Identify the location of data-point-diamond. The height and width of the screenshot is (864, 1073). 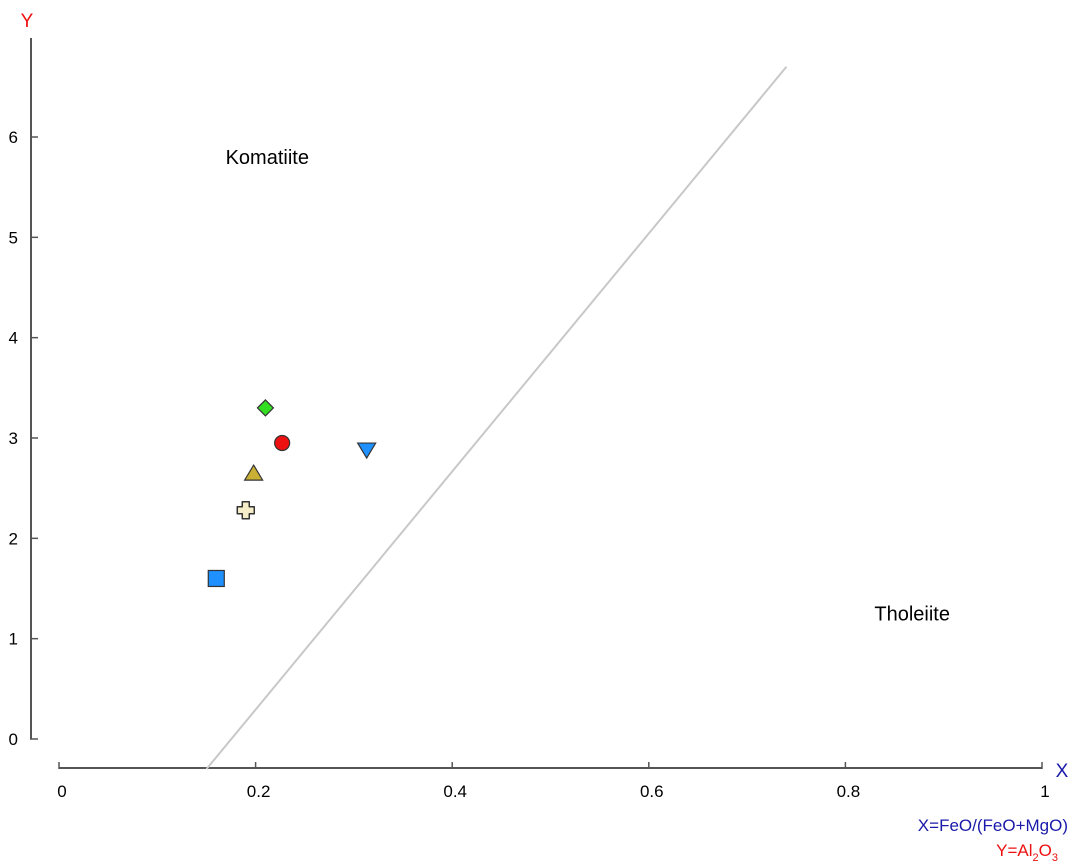
(265, 408).